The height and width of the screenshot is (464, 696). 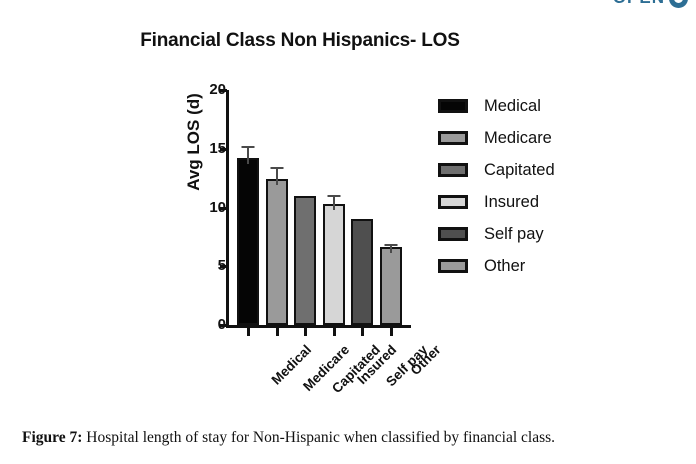 I want to click on open-logo-text: OPEN, so click(x=639, y=4).